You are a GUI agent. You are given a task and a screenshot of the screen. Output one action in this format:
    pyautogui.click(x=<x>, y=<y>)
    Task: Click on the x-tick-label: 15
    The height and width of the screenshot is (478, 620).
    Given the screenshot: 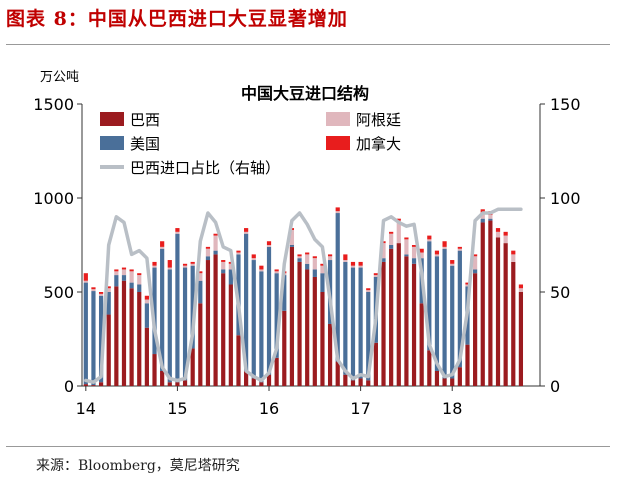 What is the action you would take?
    pyautogui.click(x=177, y=408)
    